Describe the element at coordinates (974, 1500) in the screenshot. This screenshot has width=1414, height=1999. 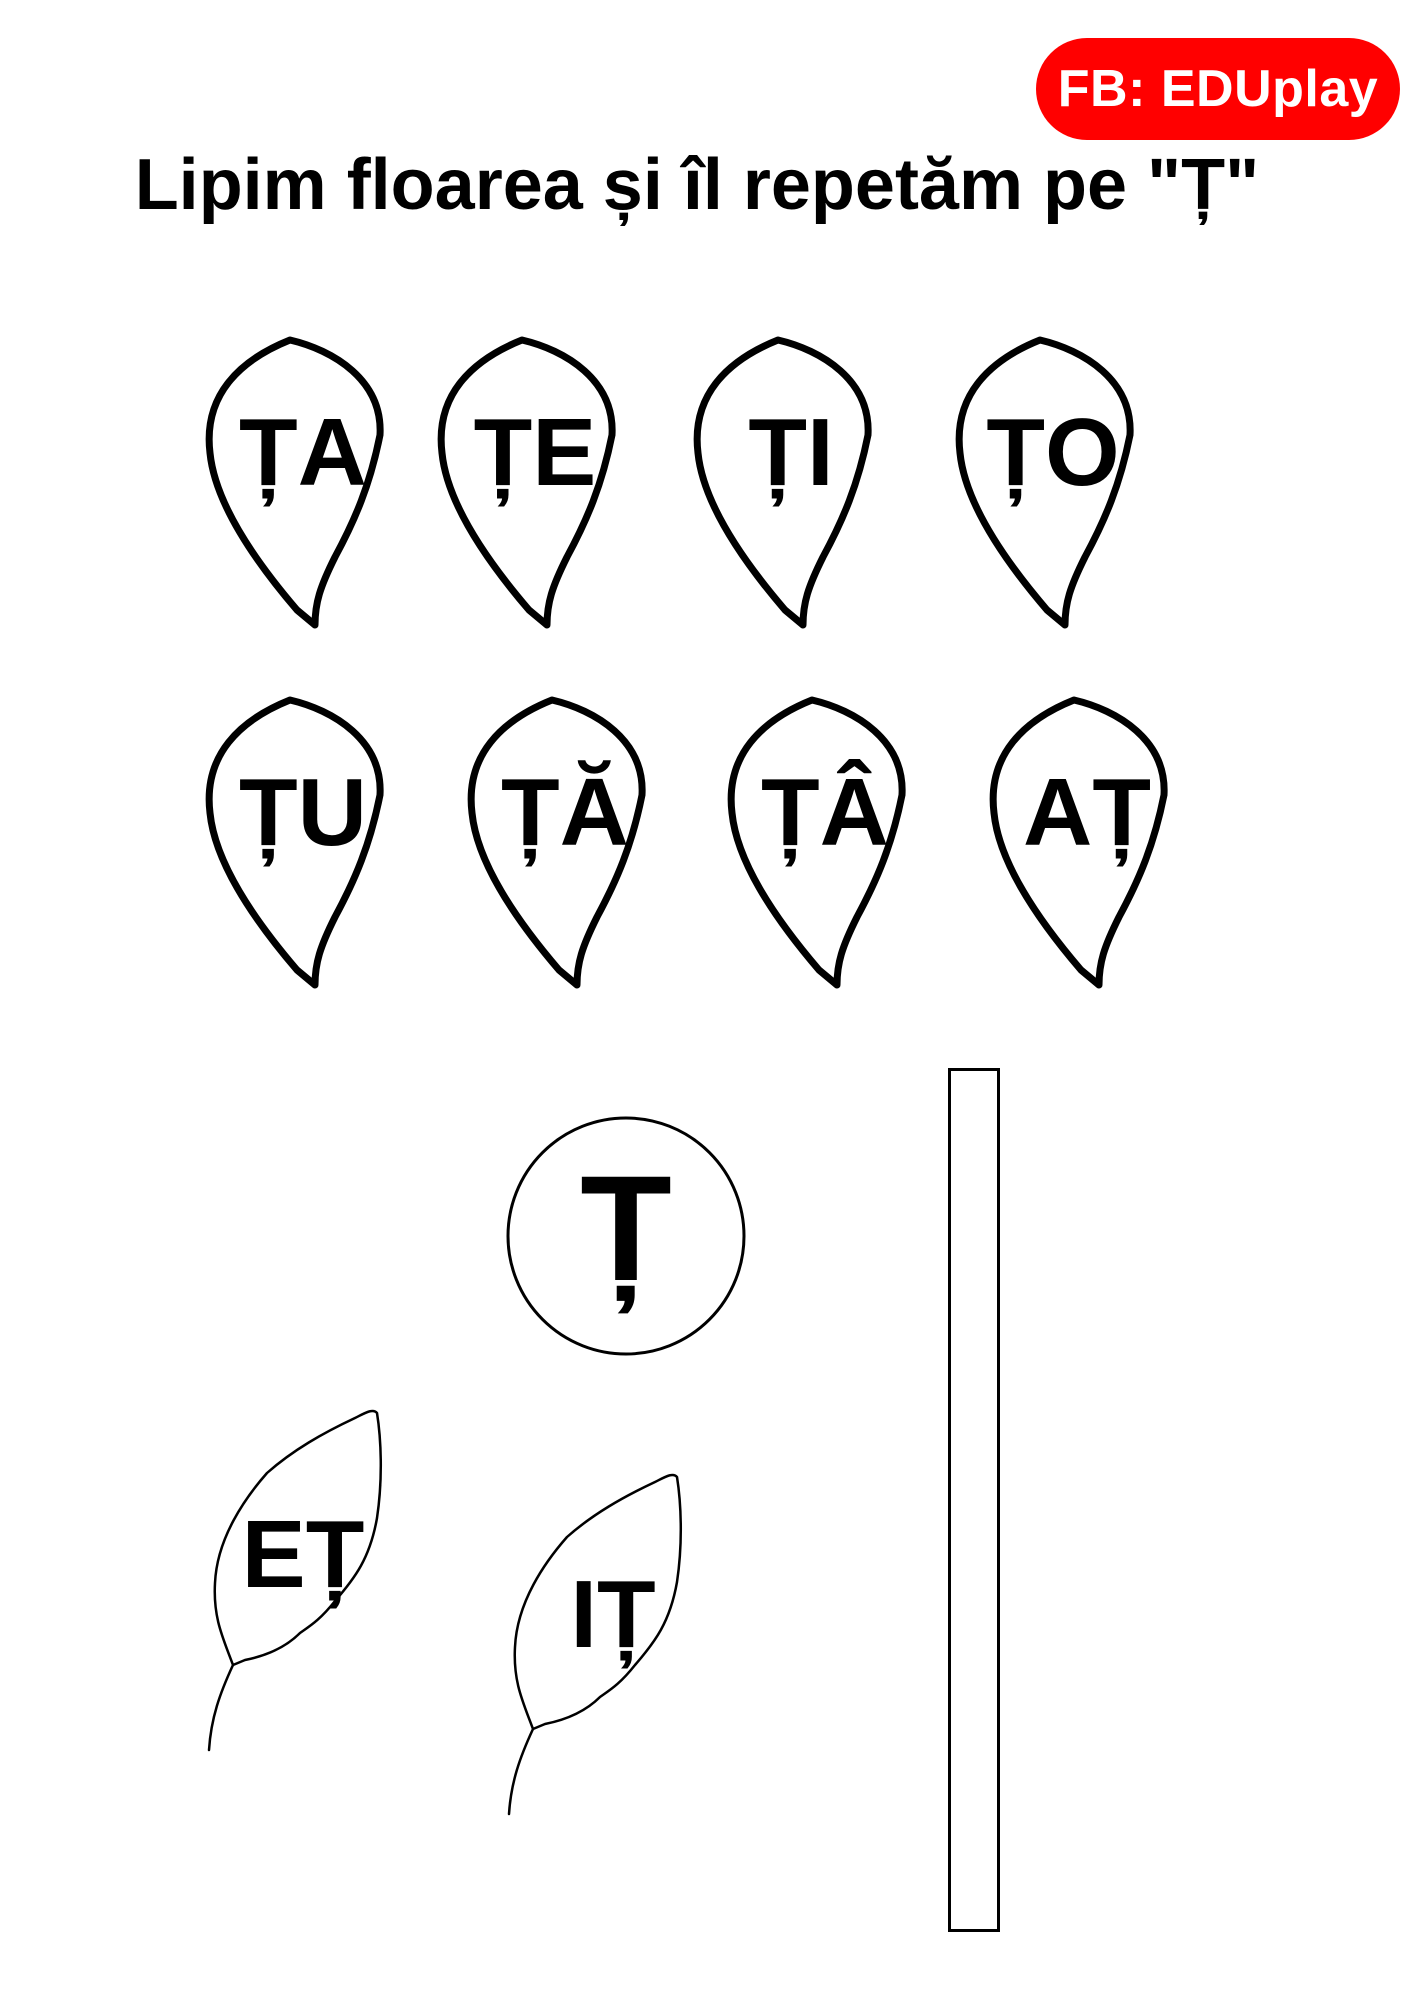
I see `flower-stem` at that location.